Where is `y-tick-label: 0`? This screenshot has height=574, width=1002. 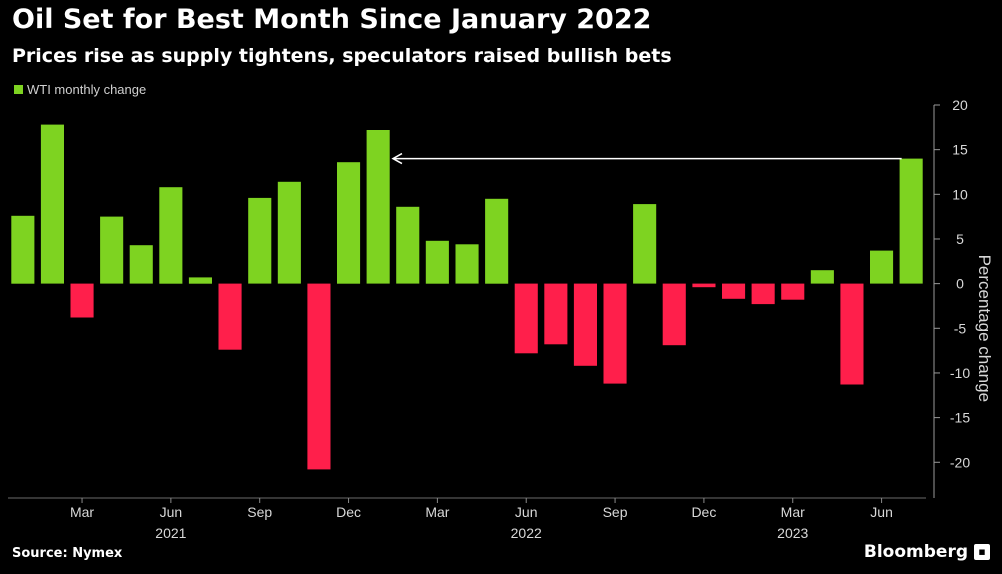 y-tick-label: 0 is located at coordinates (960, 284).